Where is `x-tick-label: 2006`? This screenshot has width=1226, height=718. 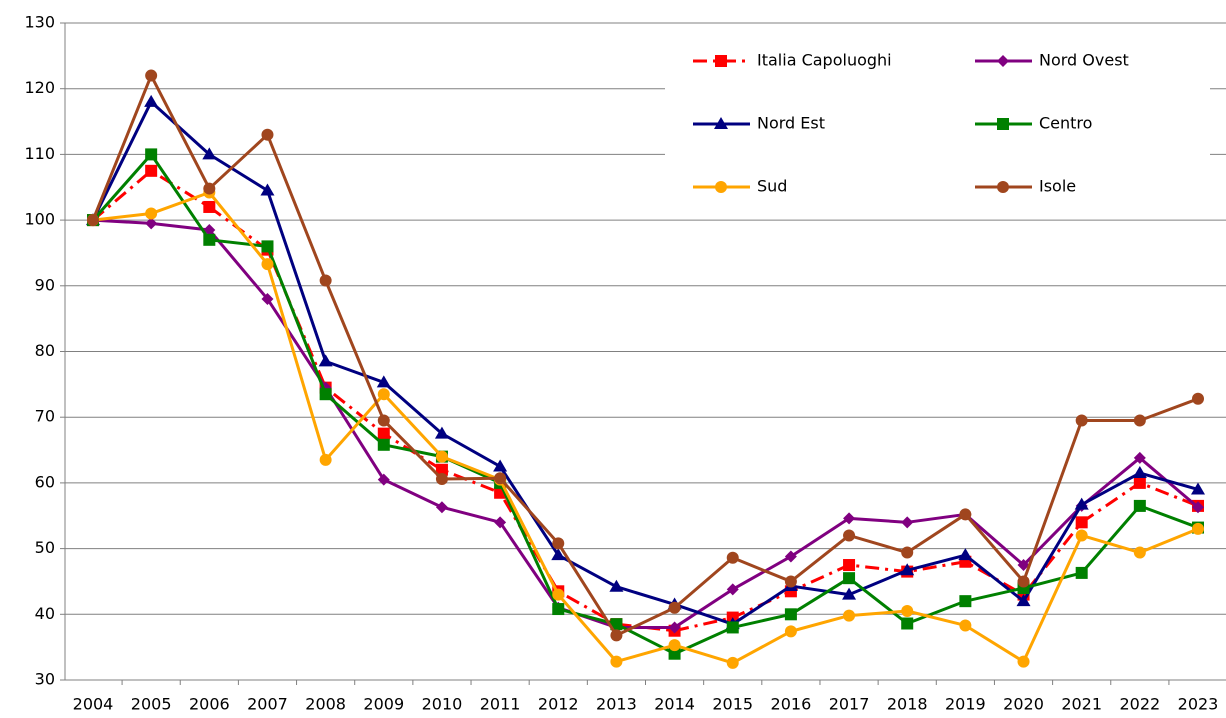
x-tick-label: 2006 is located at coordinates (209, 704).